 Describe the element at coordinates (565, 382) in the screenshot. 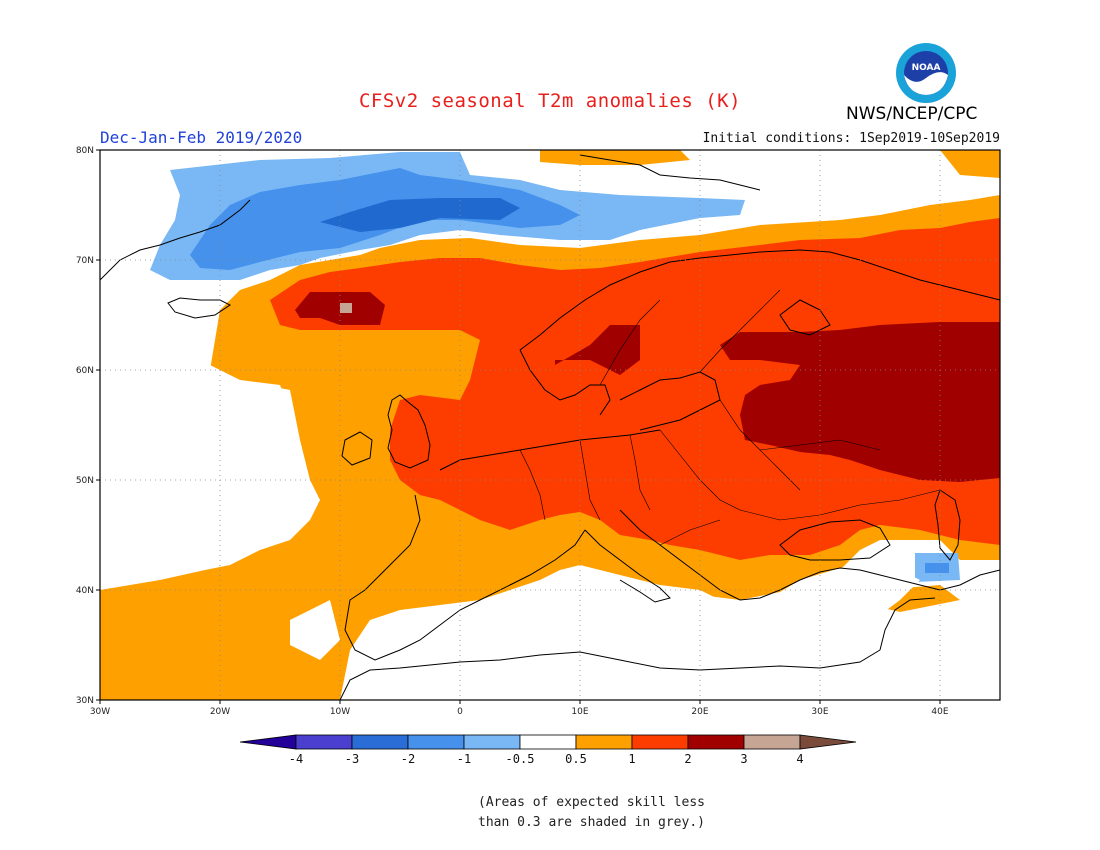

I see `coastline-norway-south` at that location.